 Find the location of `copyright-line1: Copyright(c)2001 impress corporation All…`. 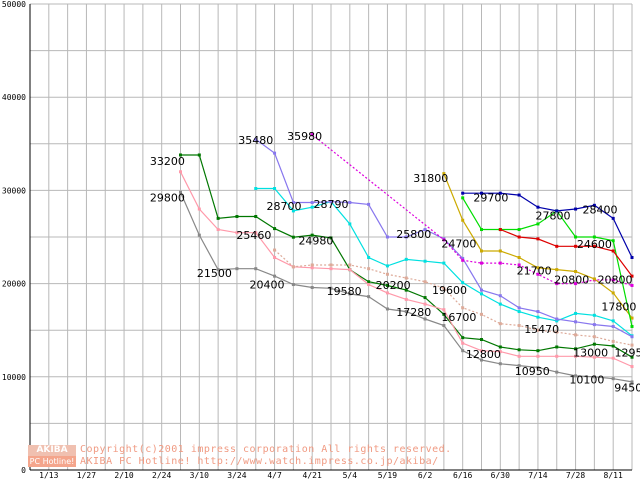

copyright-line1: Copyright(c)2001 impress corporation All… is located at coordinates (266, 449).